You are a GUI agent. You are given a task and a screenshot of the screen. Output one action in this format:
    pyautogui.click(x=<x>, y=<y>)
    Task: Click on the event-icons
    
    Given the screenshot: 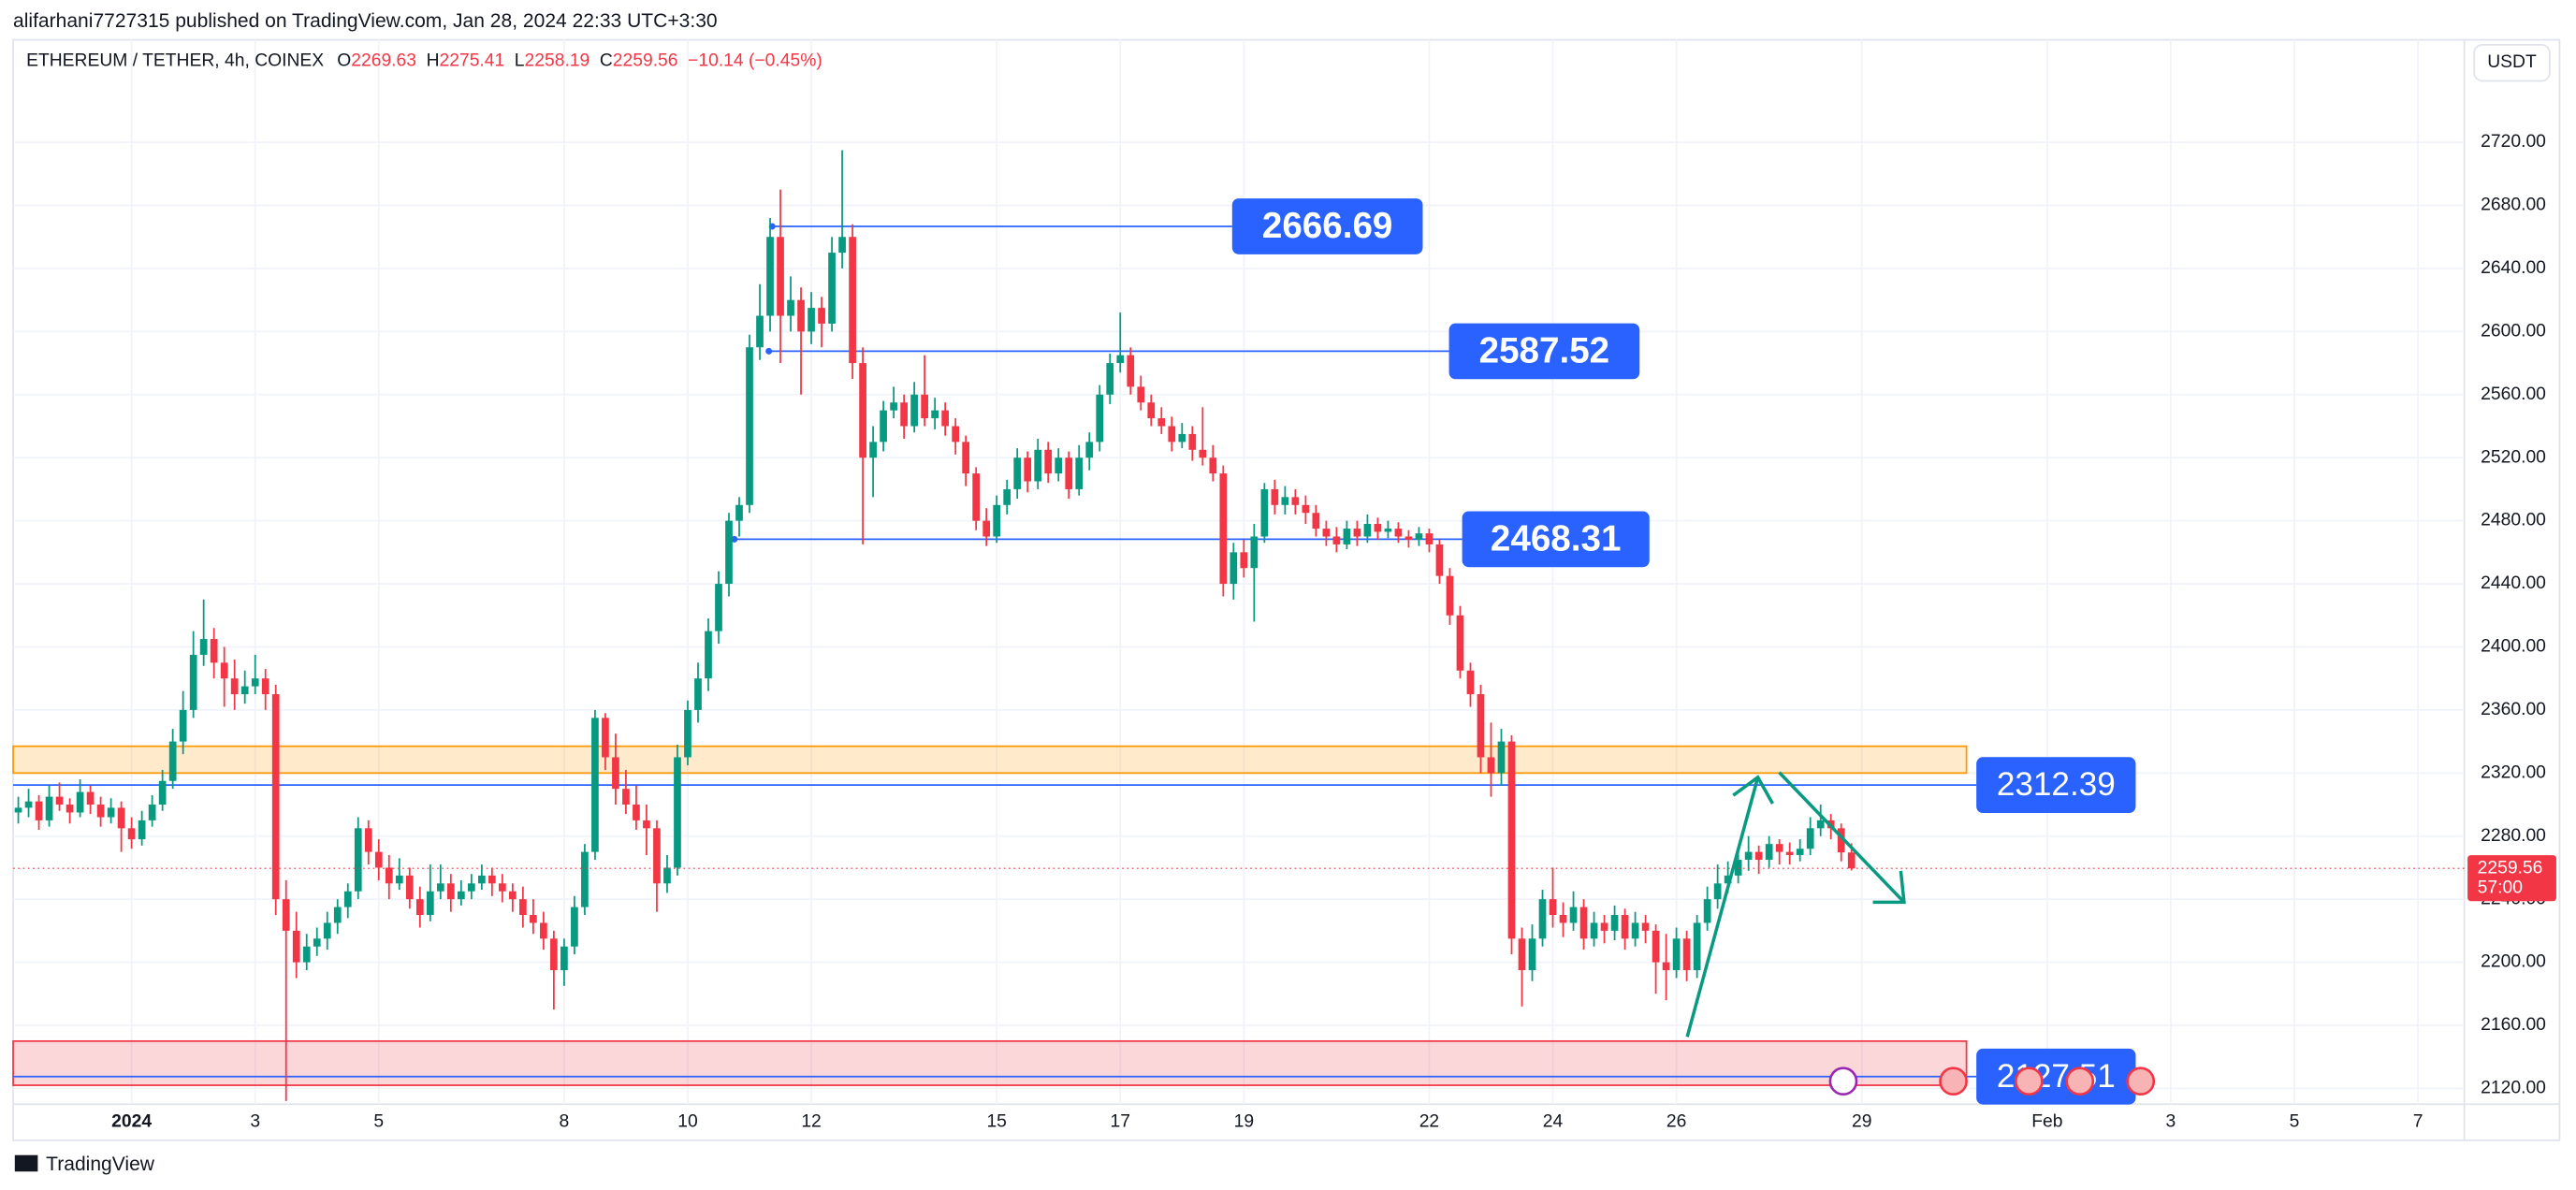 What is the action you would take?
    pyautogui.click(x=1992, y=1081)
    